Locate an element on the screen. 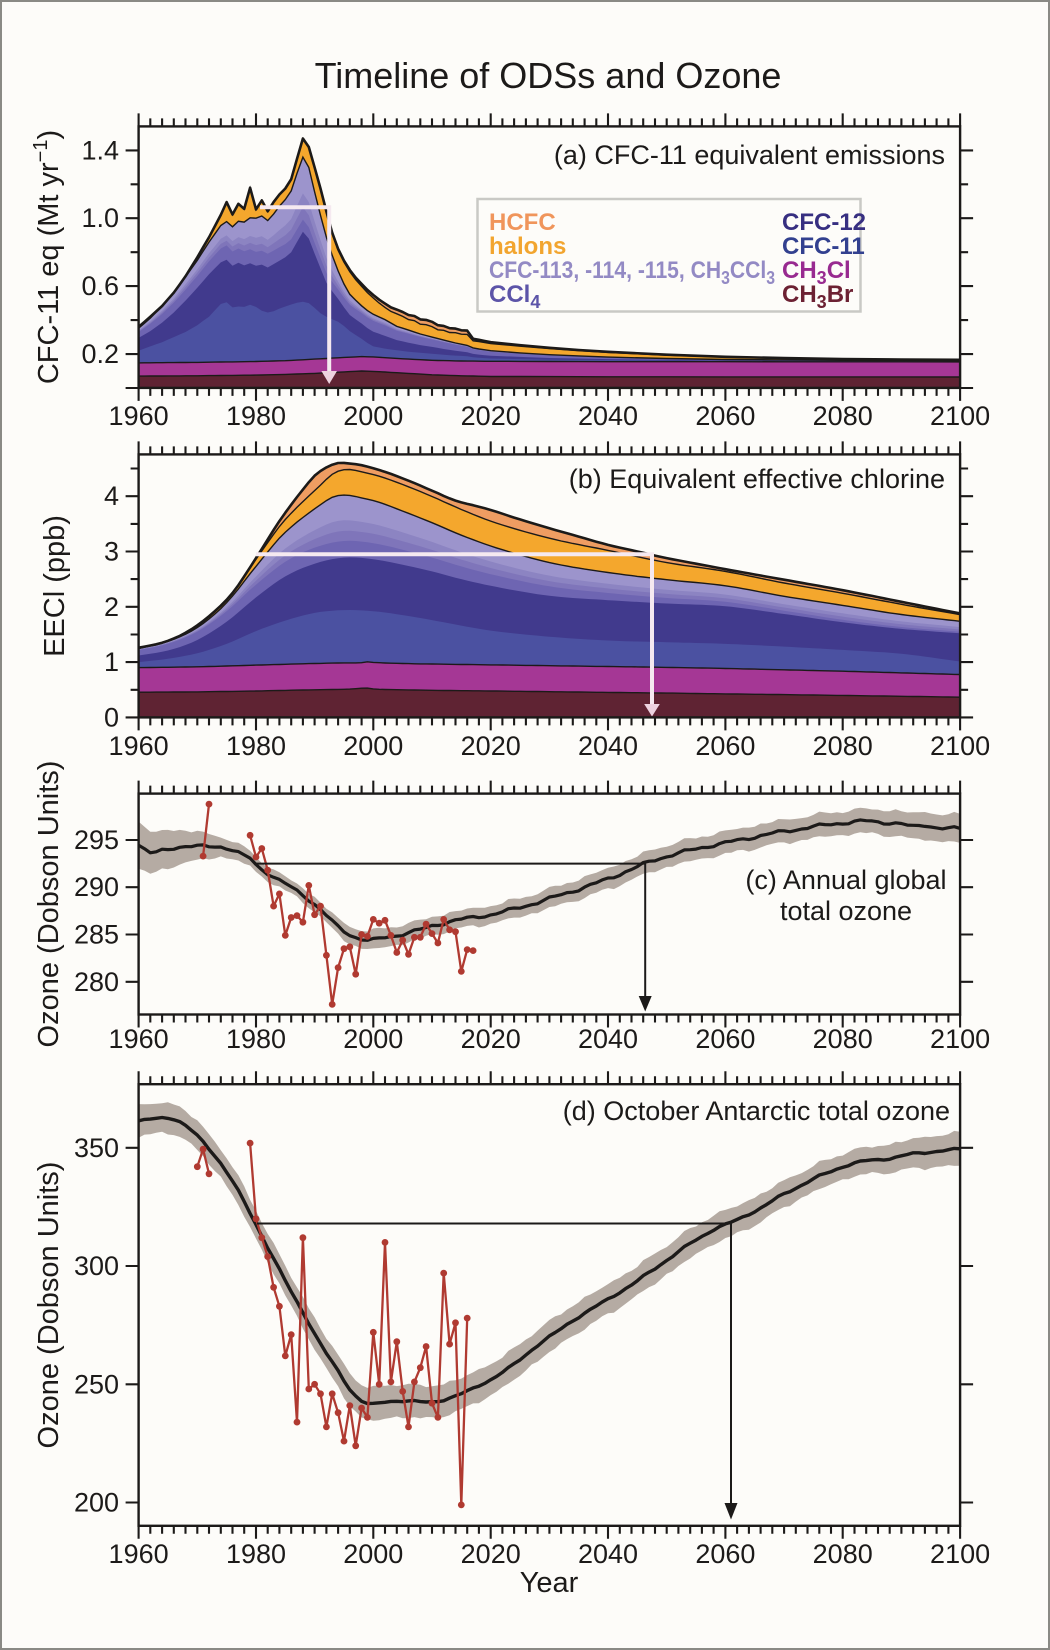 The height and width of the screenshot is (1650, 1050). svg-text: 2 is located at coordinates (111, 607).